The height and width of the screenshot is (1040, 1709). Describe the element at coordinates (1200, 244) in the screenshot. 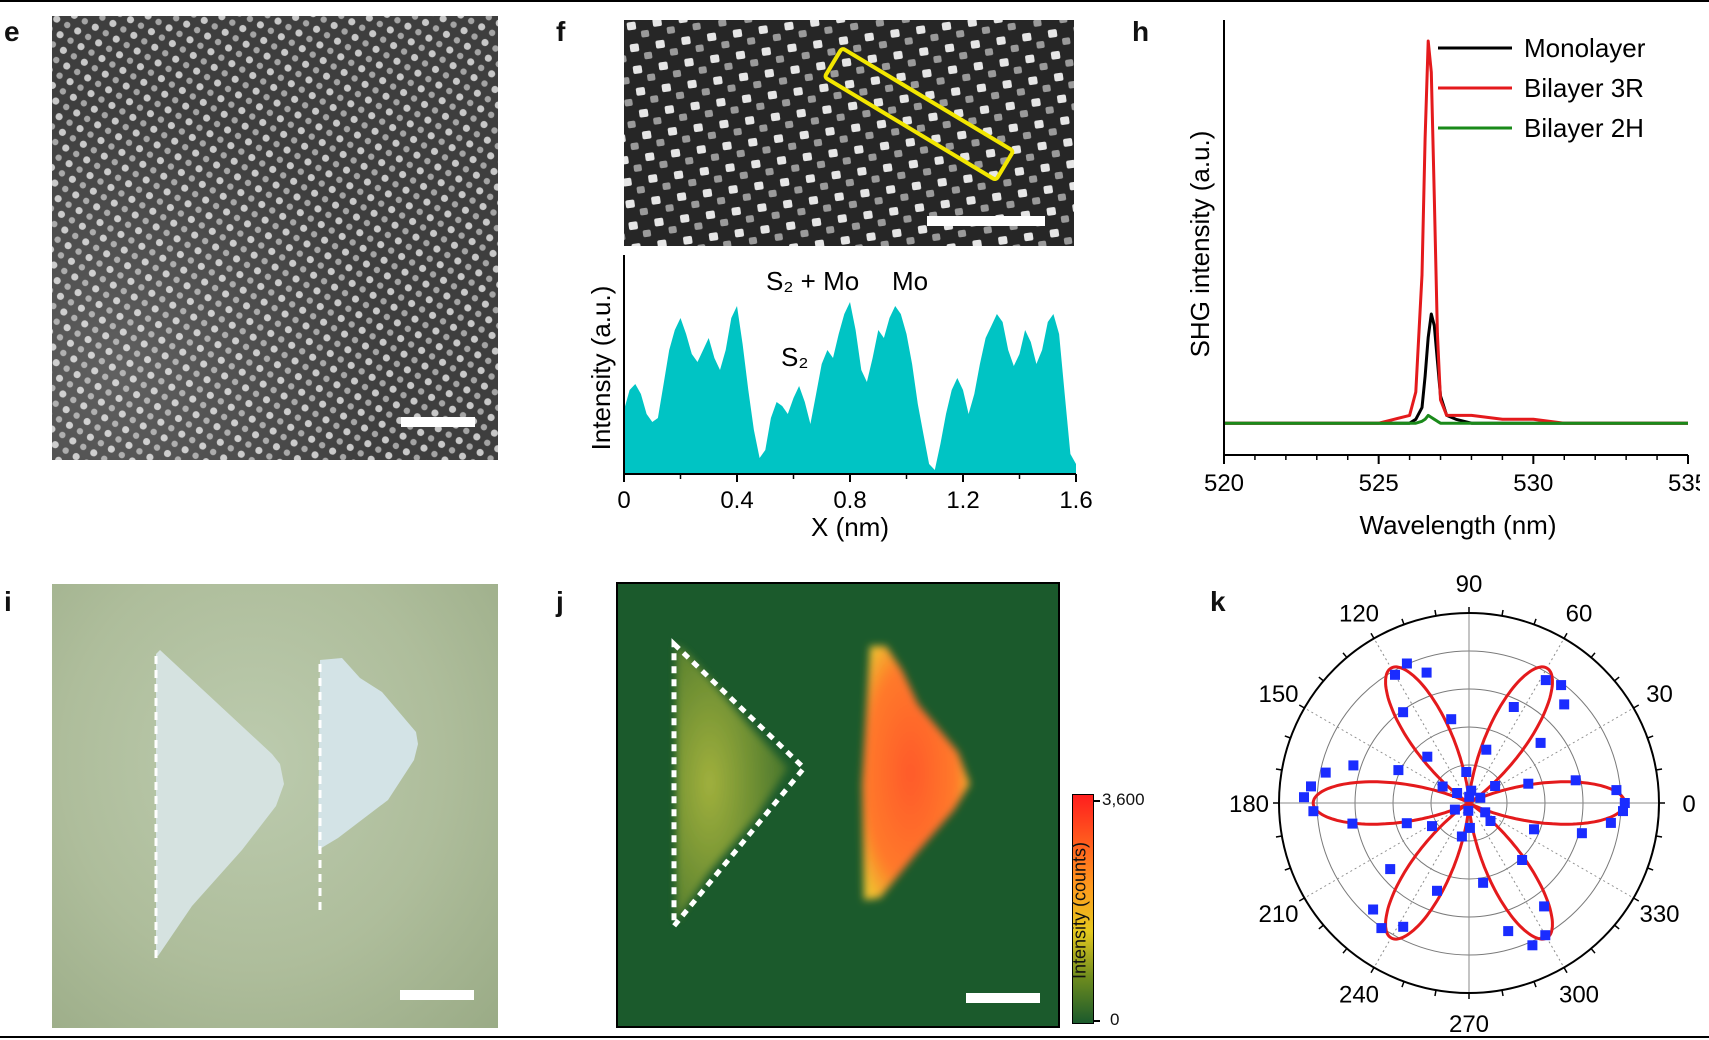

I see `y-axis-label-h: SHG intensity (a.u.)` at that location.